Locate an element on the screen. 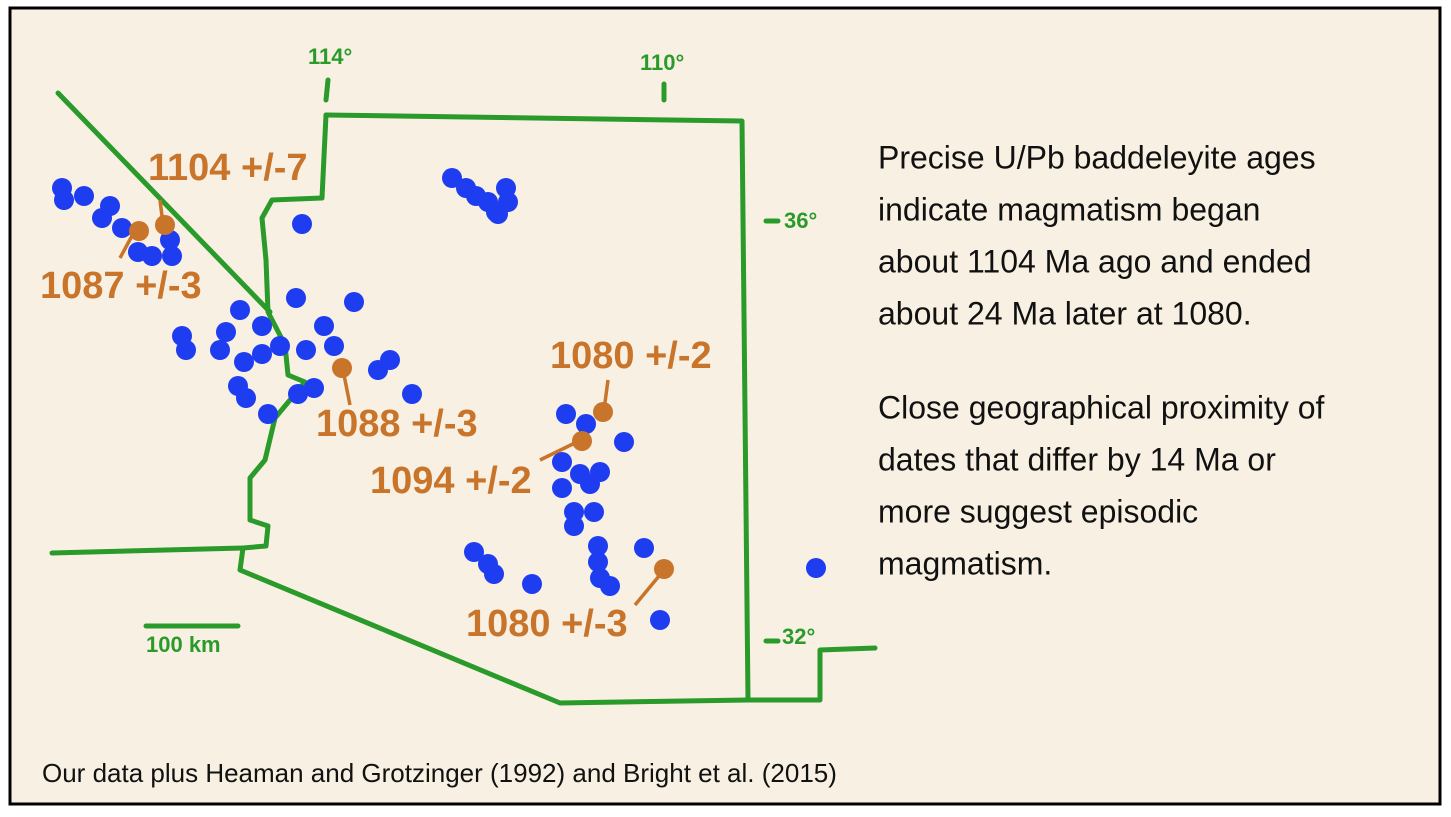 This screenshot has height=817, width=1451. age-label: 1104 +/-7 is located at coordinates (228, 168).